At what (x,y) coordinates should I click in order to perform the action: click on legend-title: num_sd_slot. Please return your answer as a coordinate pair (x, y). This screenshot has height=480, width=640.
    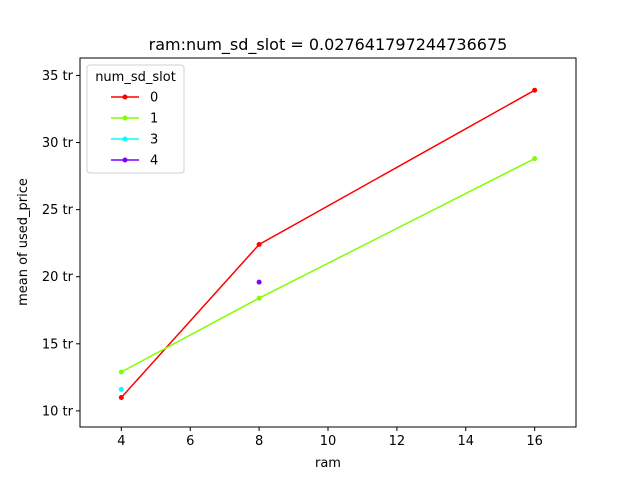
    Looking at the image, I should click on (135, 77).